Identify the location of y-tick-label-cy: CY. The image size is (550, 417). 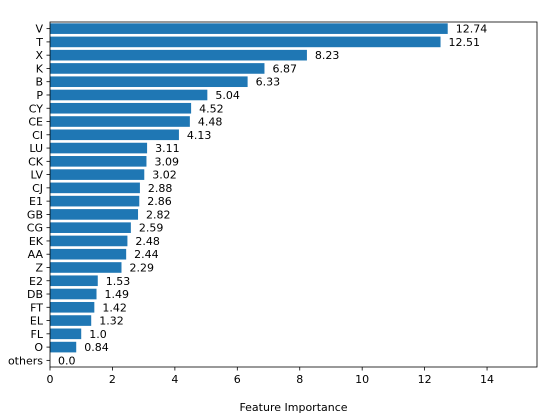
(36, 108).